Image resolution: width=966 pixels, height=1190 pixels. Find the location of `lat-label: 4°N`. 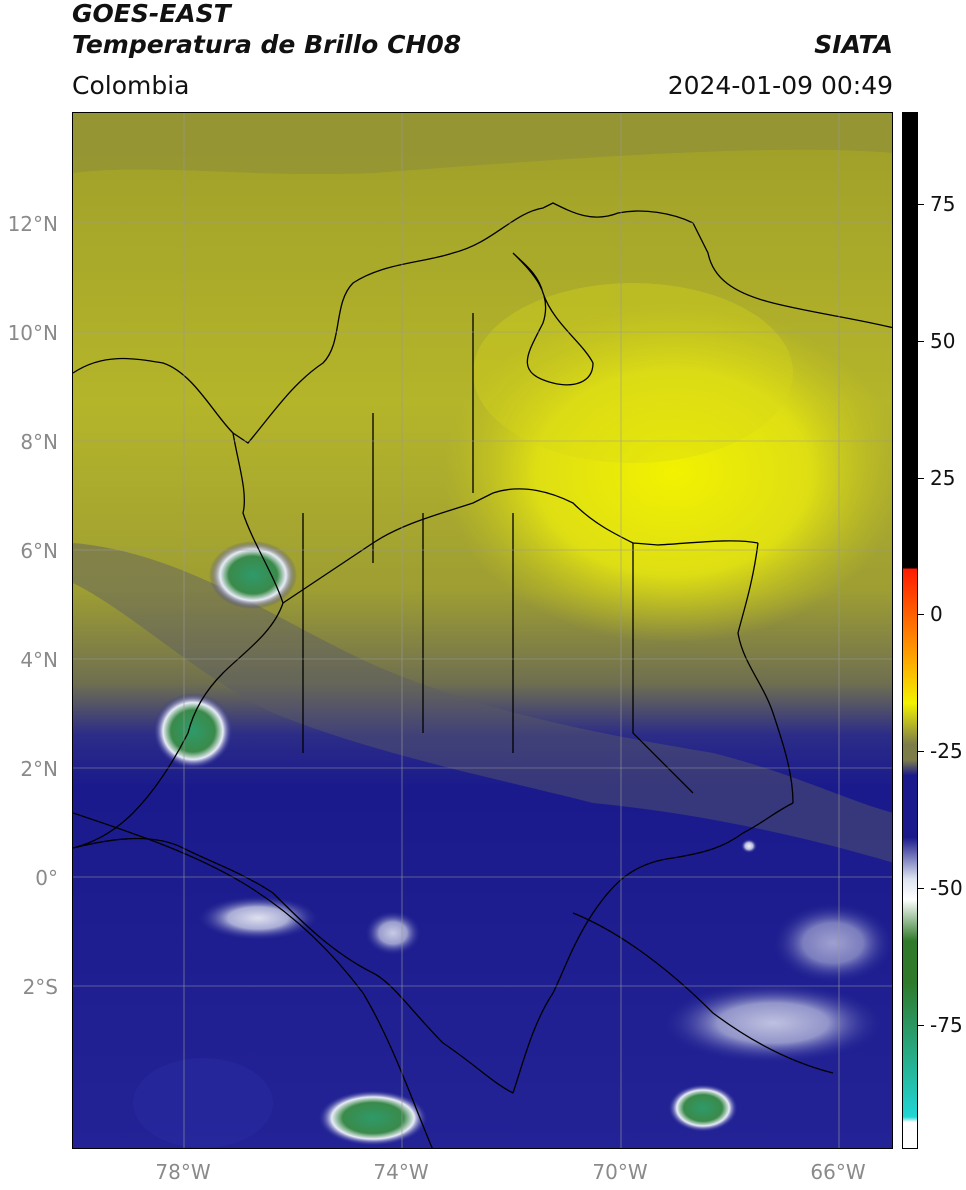

lat-label: 4°N is located at coordinates (39, 660).